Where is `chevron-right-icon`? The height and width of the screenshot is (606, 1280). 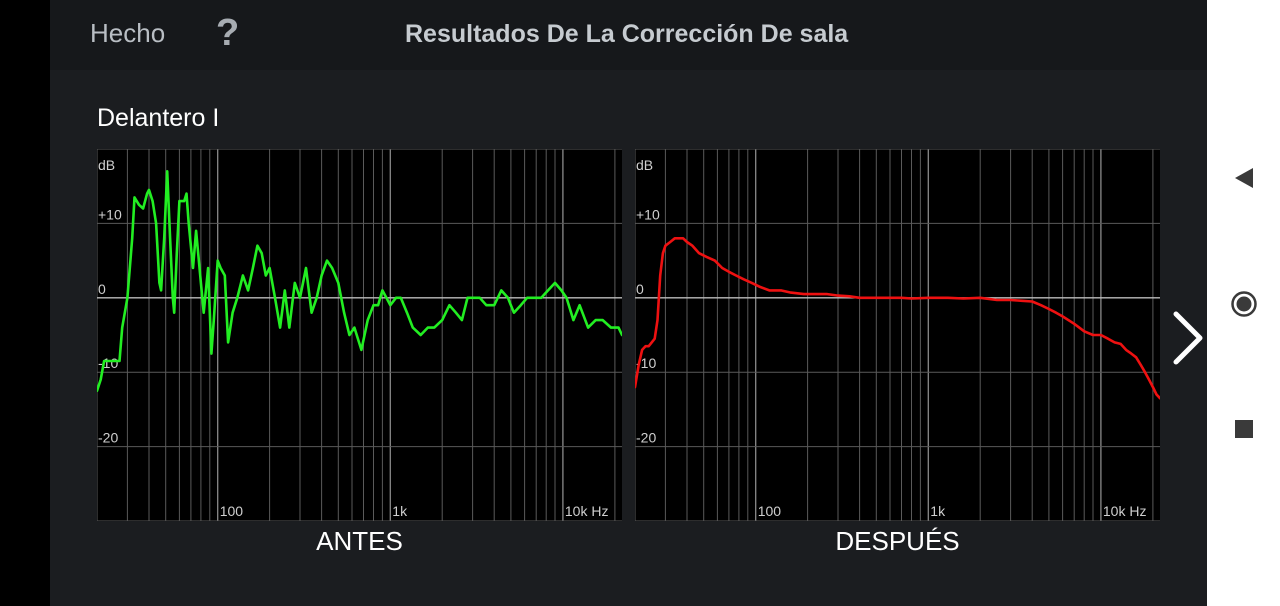
chevron-right-icon is located at coordinates (1188, 338).